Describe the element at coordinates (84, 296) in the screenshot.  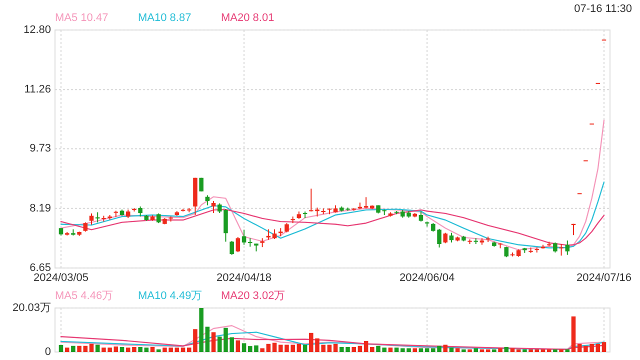
I see `text: MA5 4.46万` at that location.